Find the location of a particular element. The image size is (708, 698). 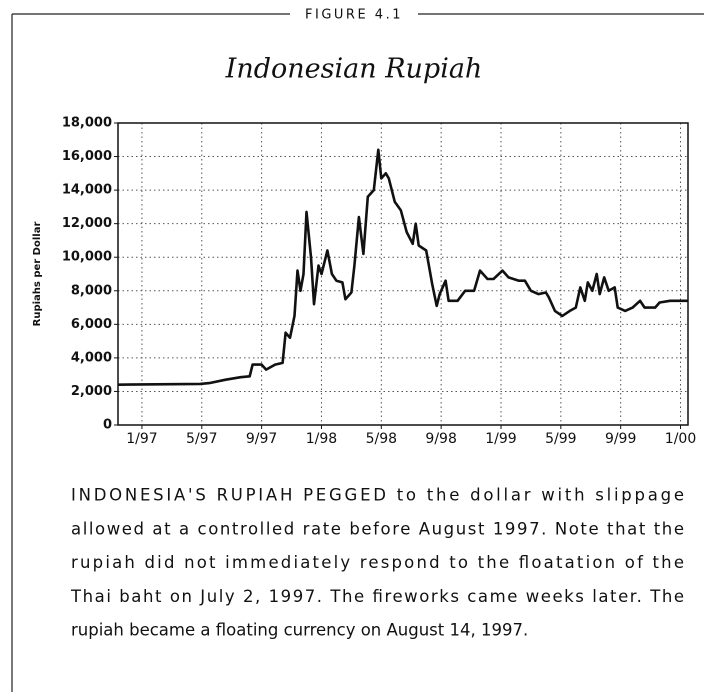

x-tick-label: 5/97 is located at coordinates (201, 439).